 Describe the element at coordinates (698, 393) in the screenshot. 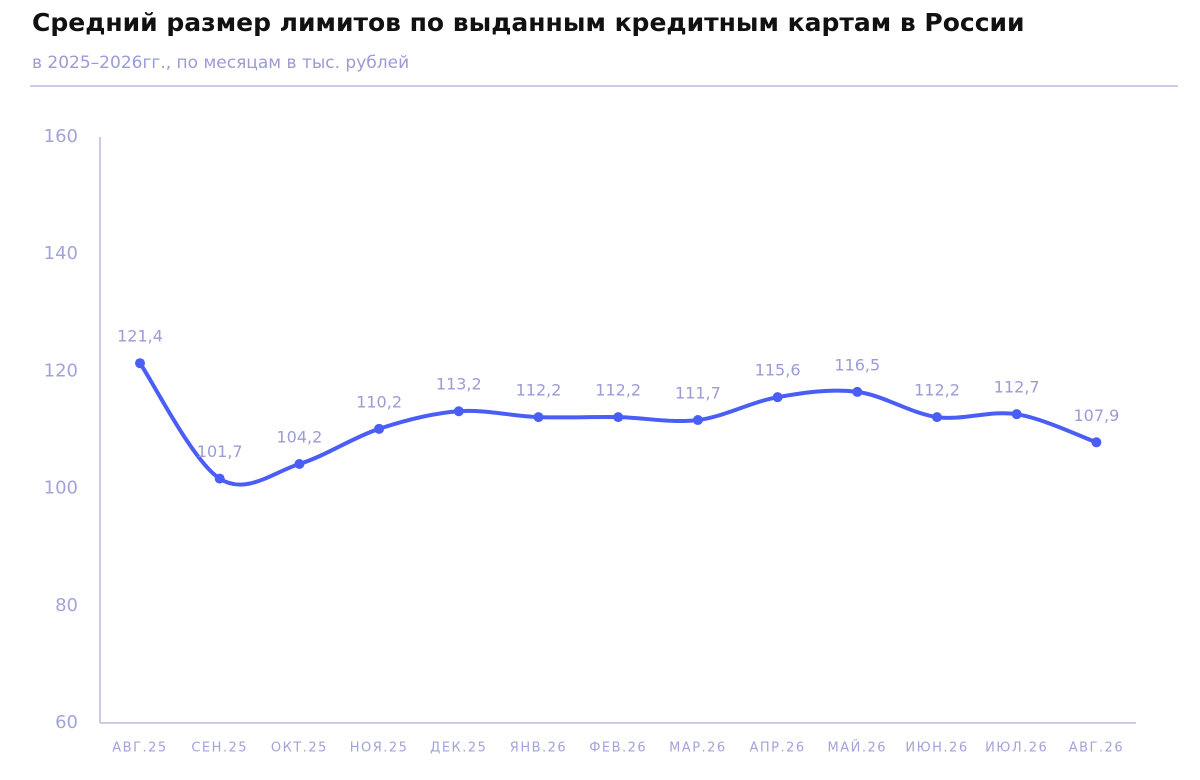

I see `value-label: 111,7` at that location.